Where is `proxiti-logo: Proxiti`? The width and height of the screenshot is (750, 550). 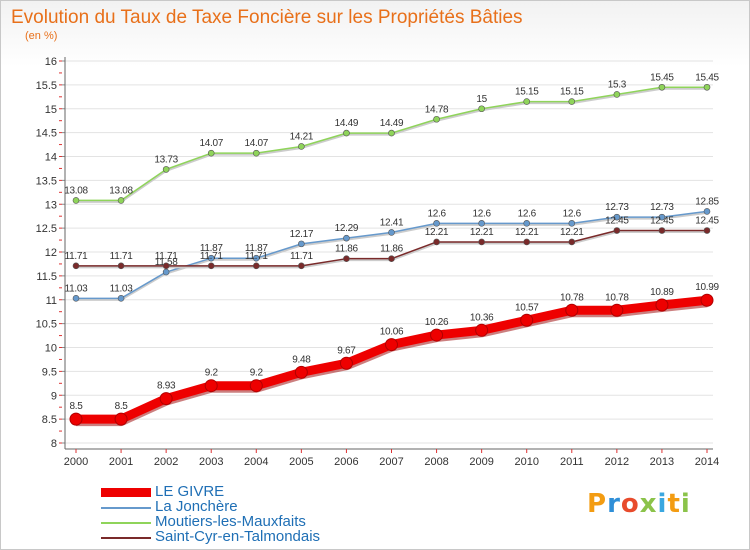
proxiti-logo: Proxiti is located at coordinates (639, 504).